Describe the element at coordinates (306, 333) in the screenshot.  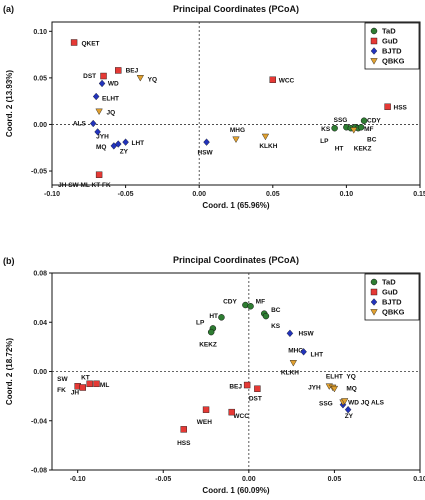
I see `point-label: HSW` at that location.